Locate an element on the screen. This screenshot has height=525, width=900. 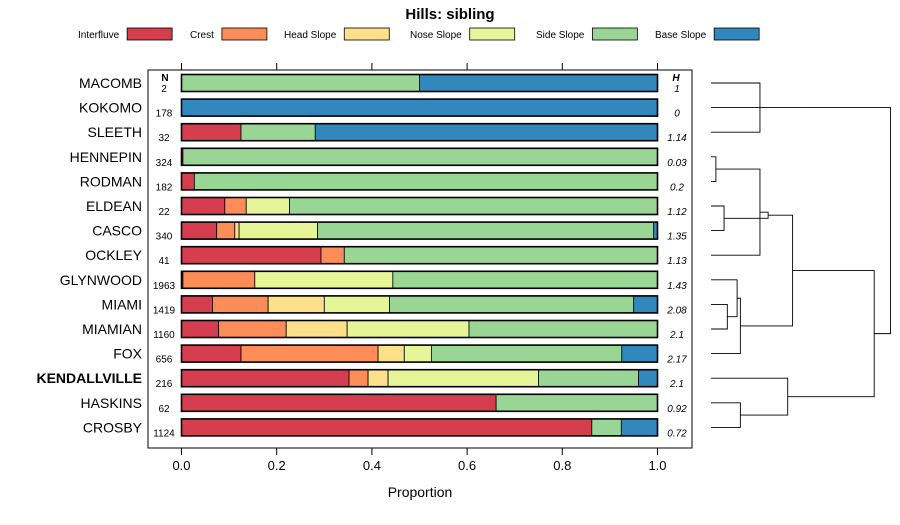
row-label-kendallville: KENDALLVILLE is located at coordinates (89, 378).